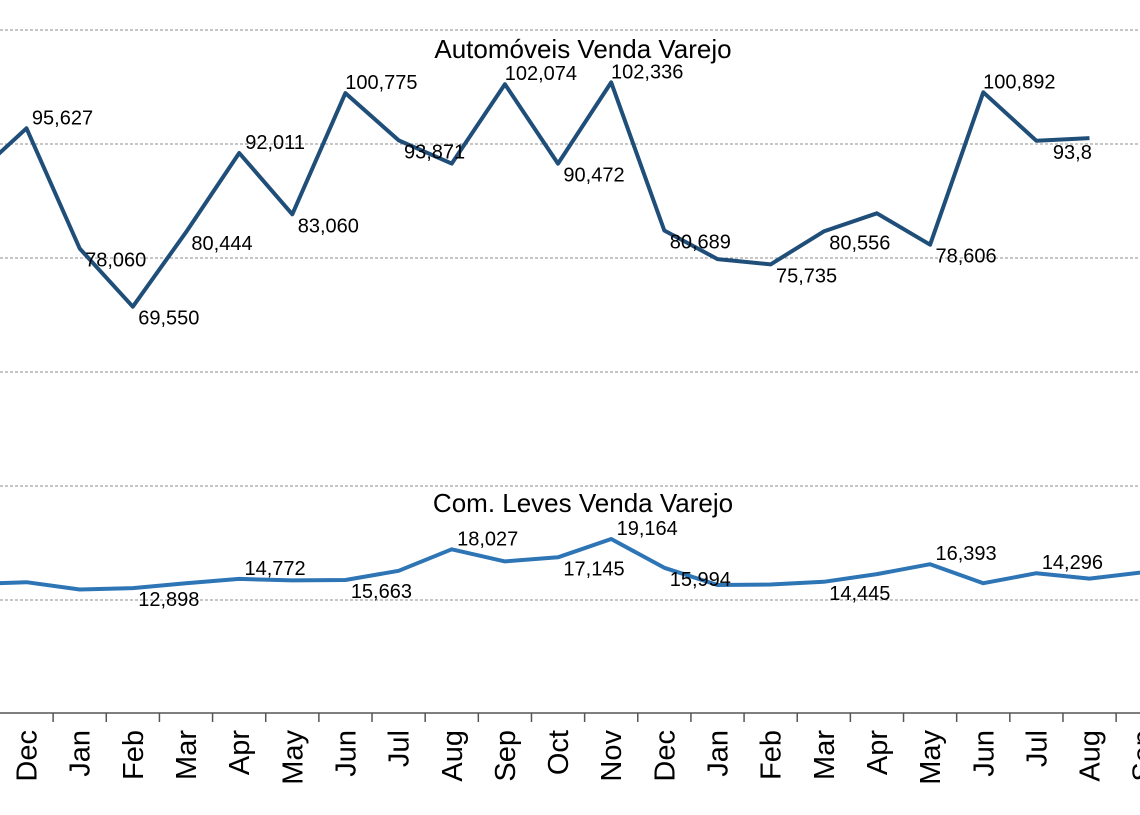 The height and width of the screenshot is (815, 1140). What do you see at coordinates (275, 569) in the screenshot?
I see `data-label: 14,772` at bounding box center [275, 569].